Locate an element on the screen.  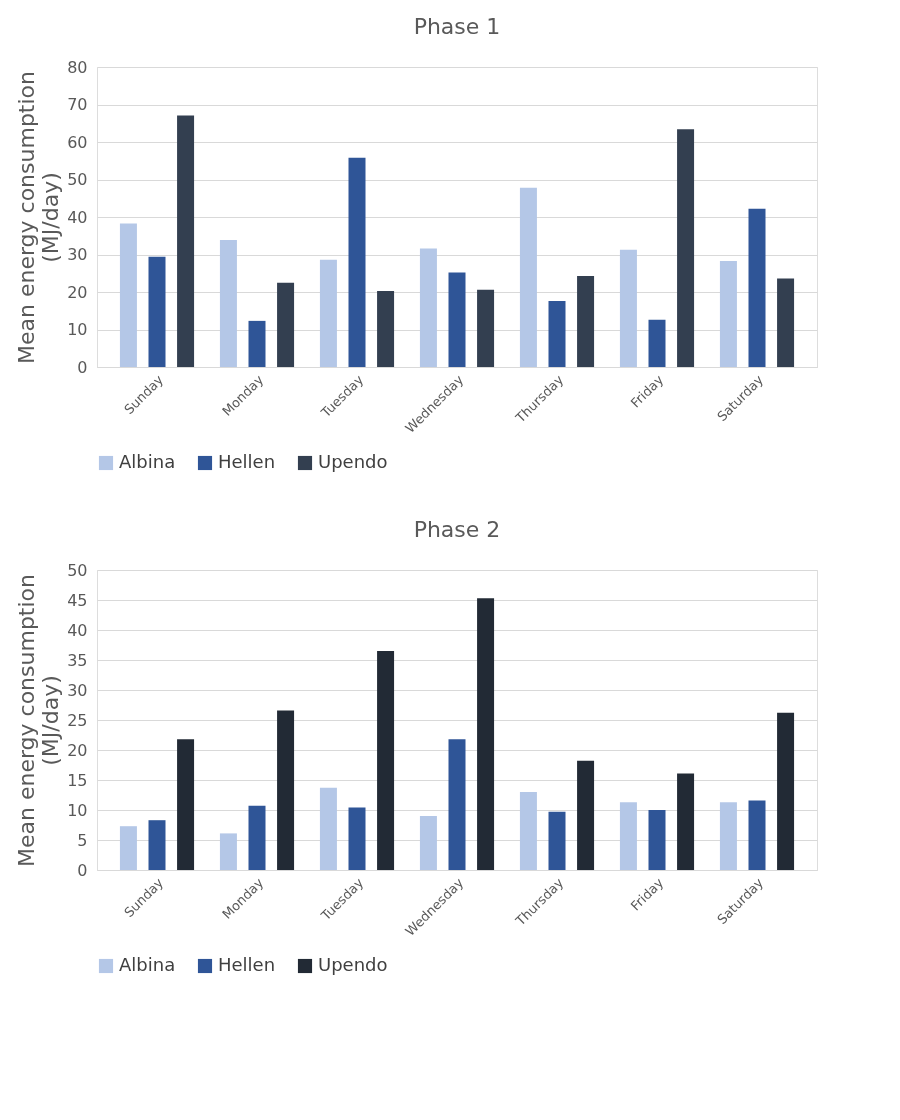
y-tick-label: 70 is located at coordinates (77, 104).